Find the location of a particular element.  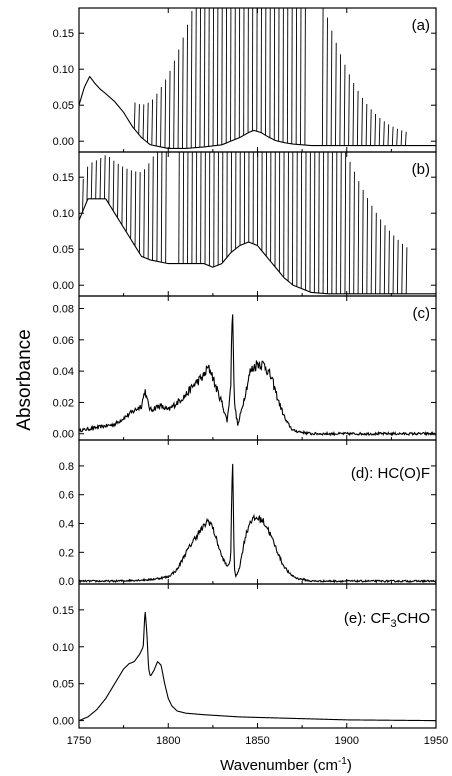

y-tick-label: 0.02 is located at coordinates (63, 403).